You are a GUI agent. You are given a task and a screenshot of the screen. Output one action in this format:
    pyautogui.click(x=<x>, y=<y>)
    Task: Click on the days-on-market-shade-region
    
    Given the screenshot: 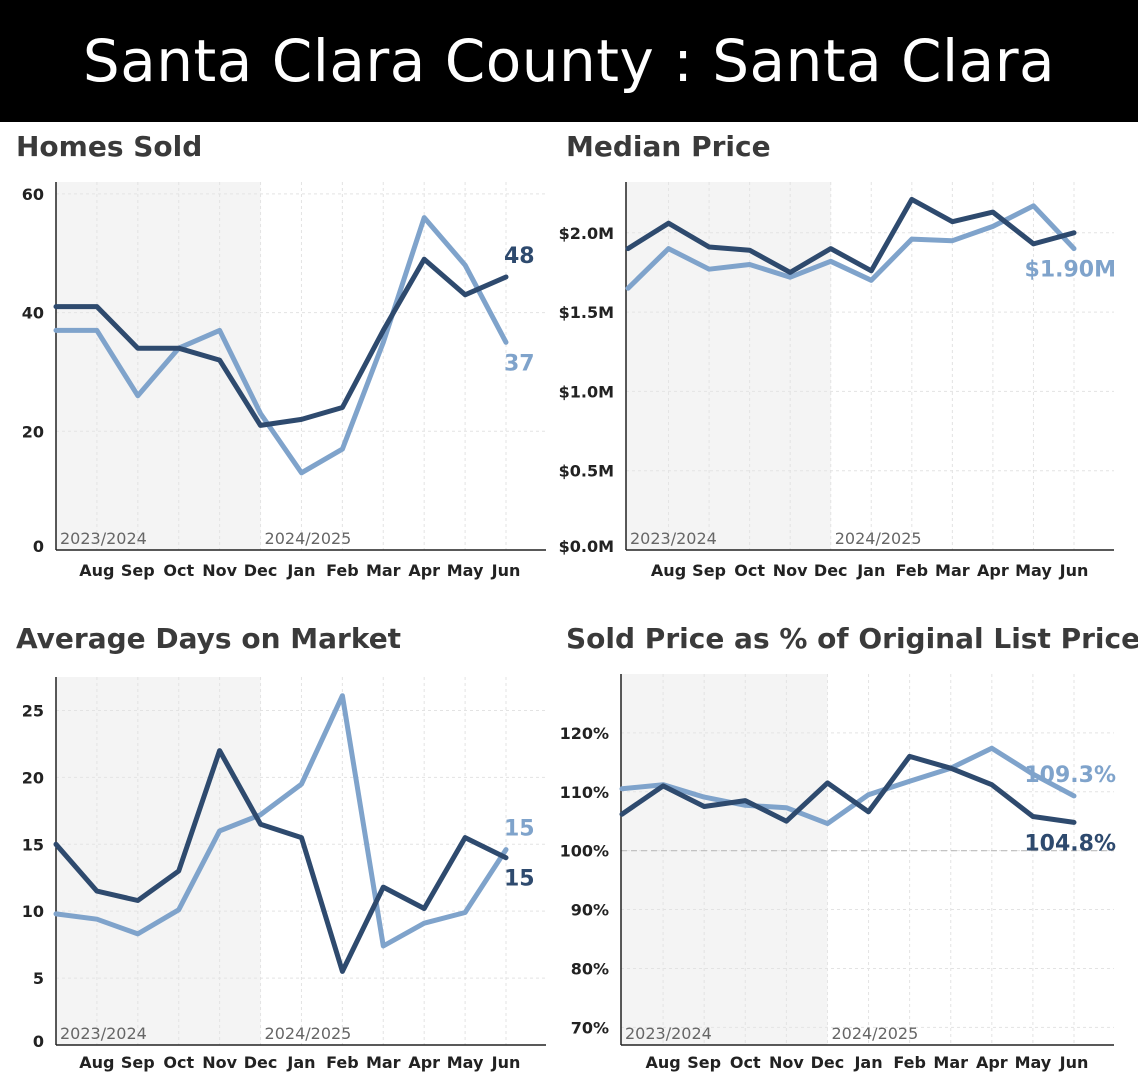 What is the action you would take?
    pyautogui.click(x=158, y=861)
    